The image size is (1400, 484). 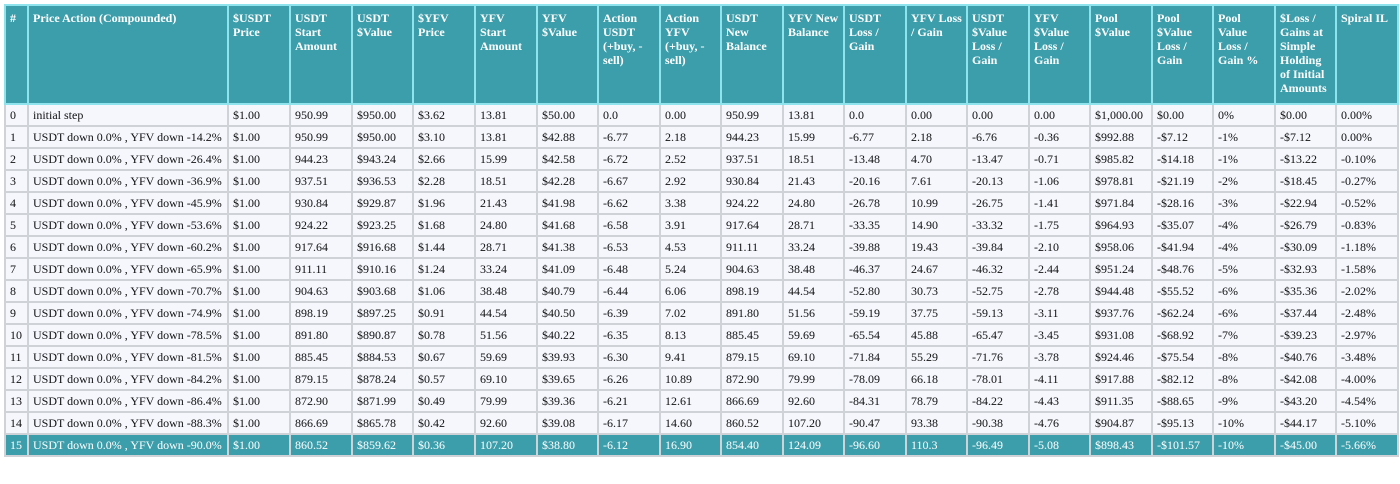 What do you see at coordinates (506, 115) in the screenshot?
I see `table-cell: 13.81` at bounding box center [506, 115].